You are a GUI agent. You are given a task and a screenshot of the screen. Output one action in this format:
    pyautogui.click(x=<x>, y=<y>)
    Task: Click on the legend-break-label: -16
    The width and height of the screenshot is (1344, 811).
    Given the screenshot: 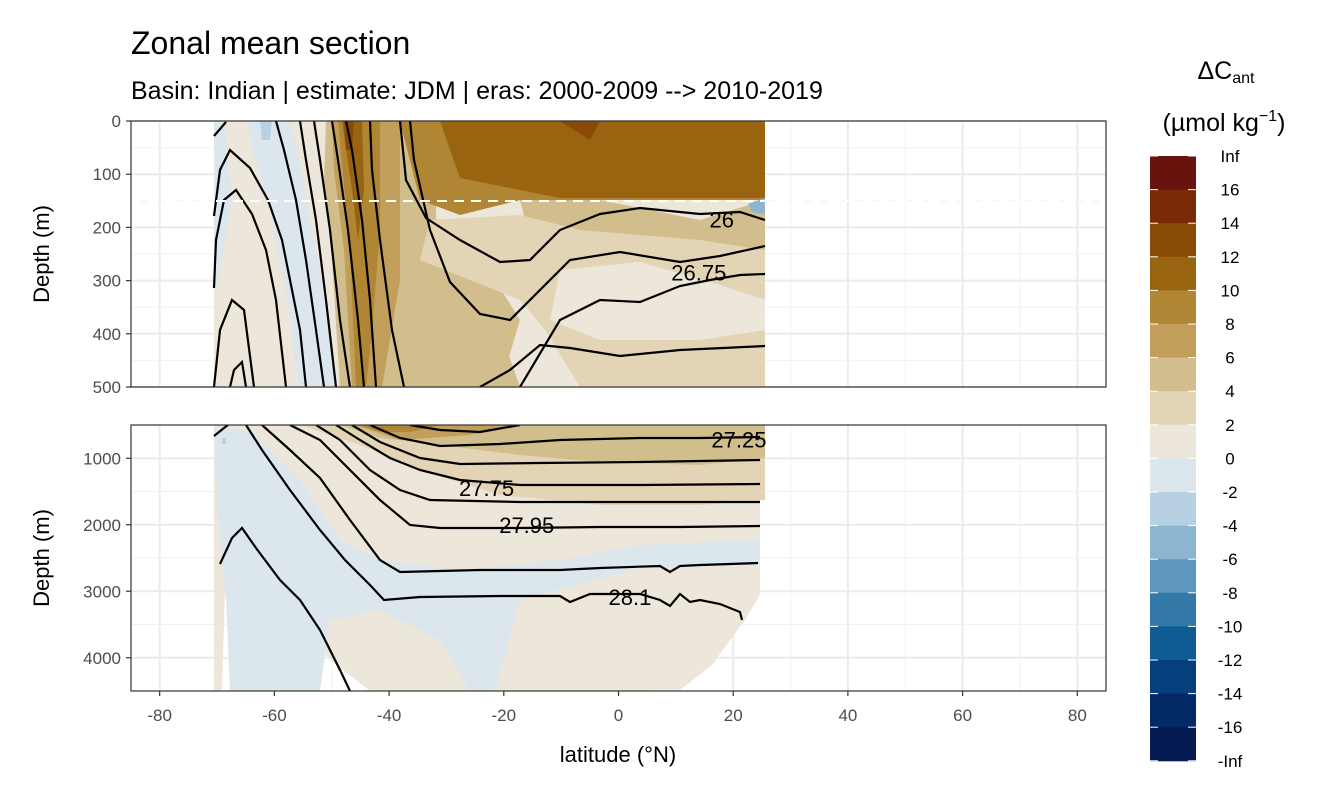 What is the action you would take?
    pyautogui.click(x=1230, y=727)
    